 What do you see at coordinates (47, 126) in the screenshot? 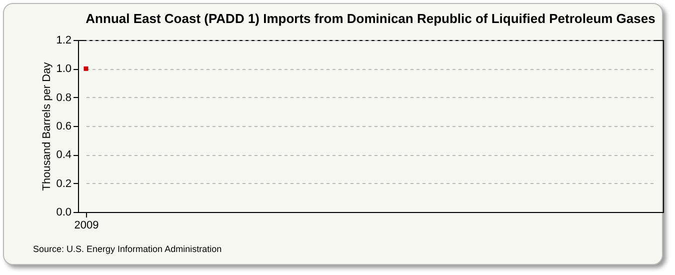
I see `y-axis-title: Thousand Barrels per Day` at bounding box center [47, 126].